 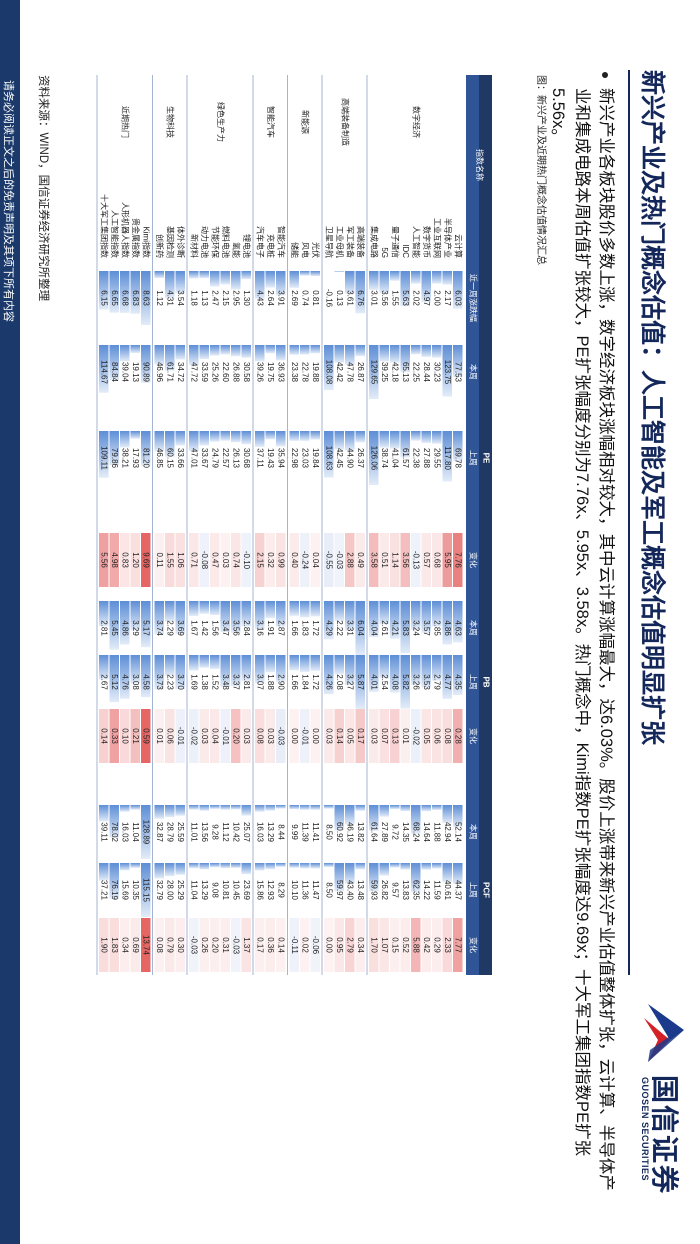 I want to click on cell-value: 76.19, so click(x=114, y=890).